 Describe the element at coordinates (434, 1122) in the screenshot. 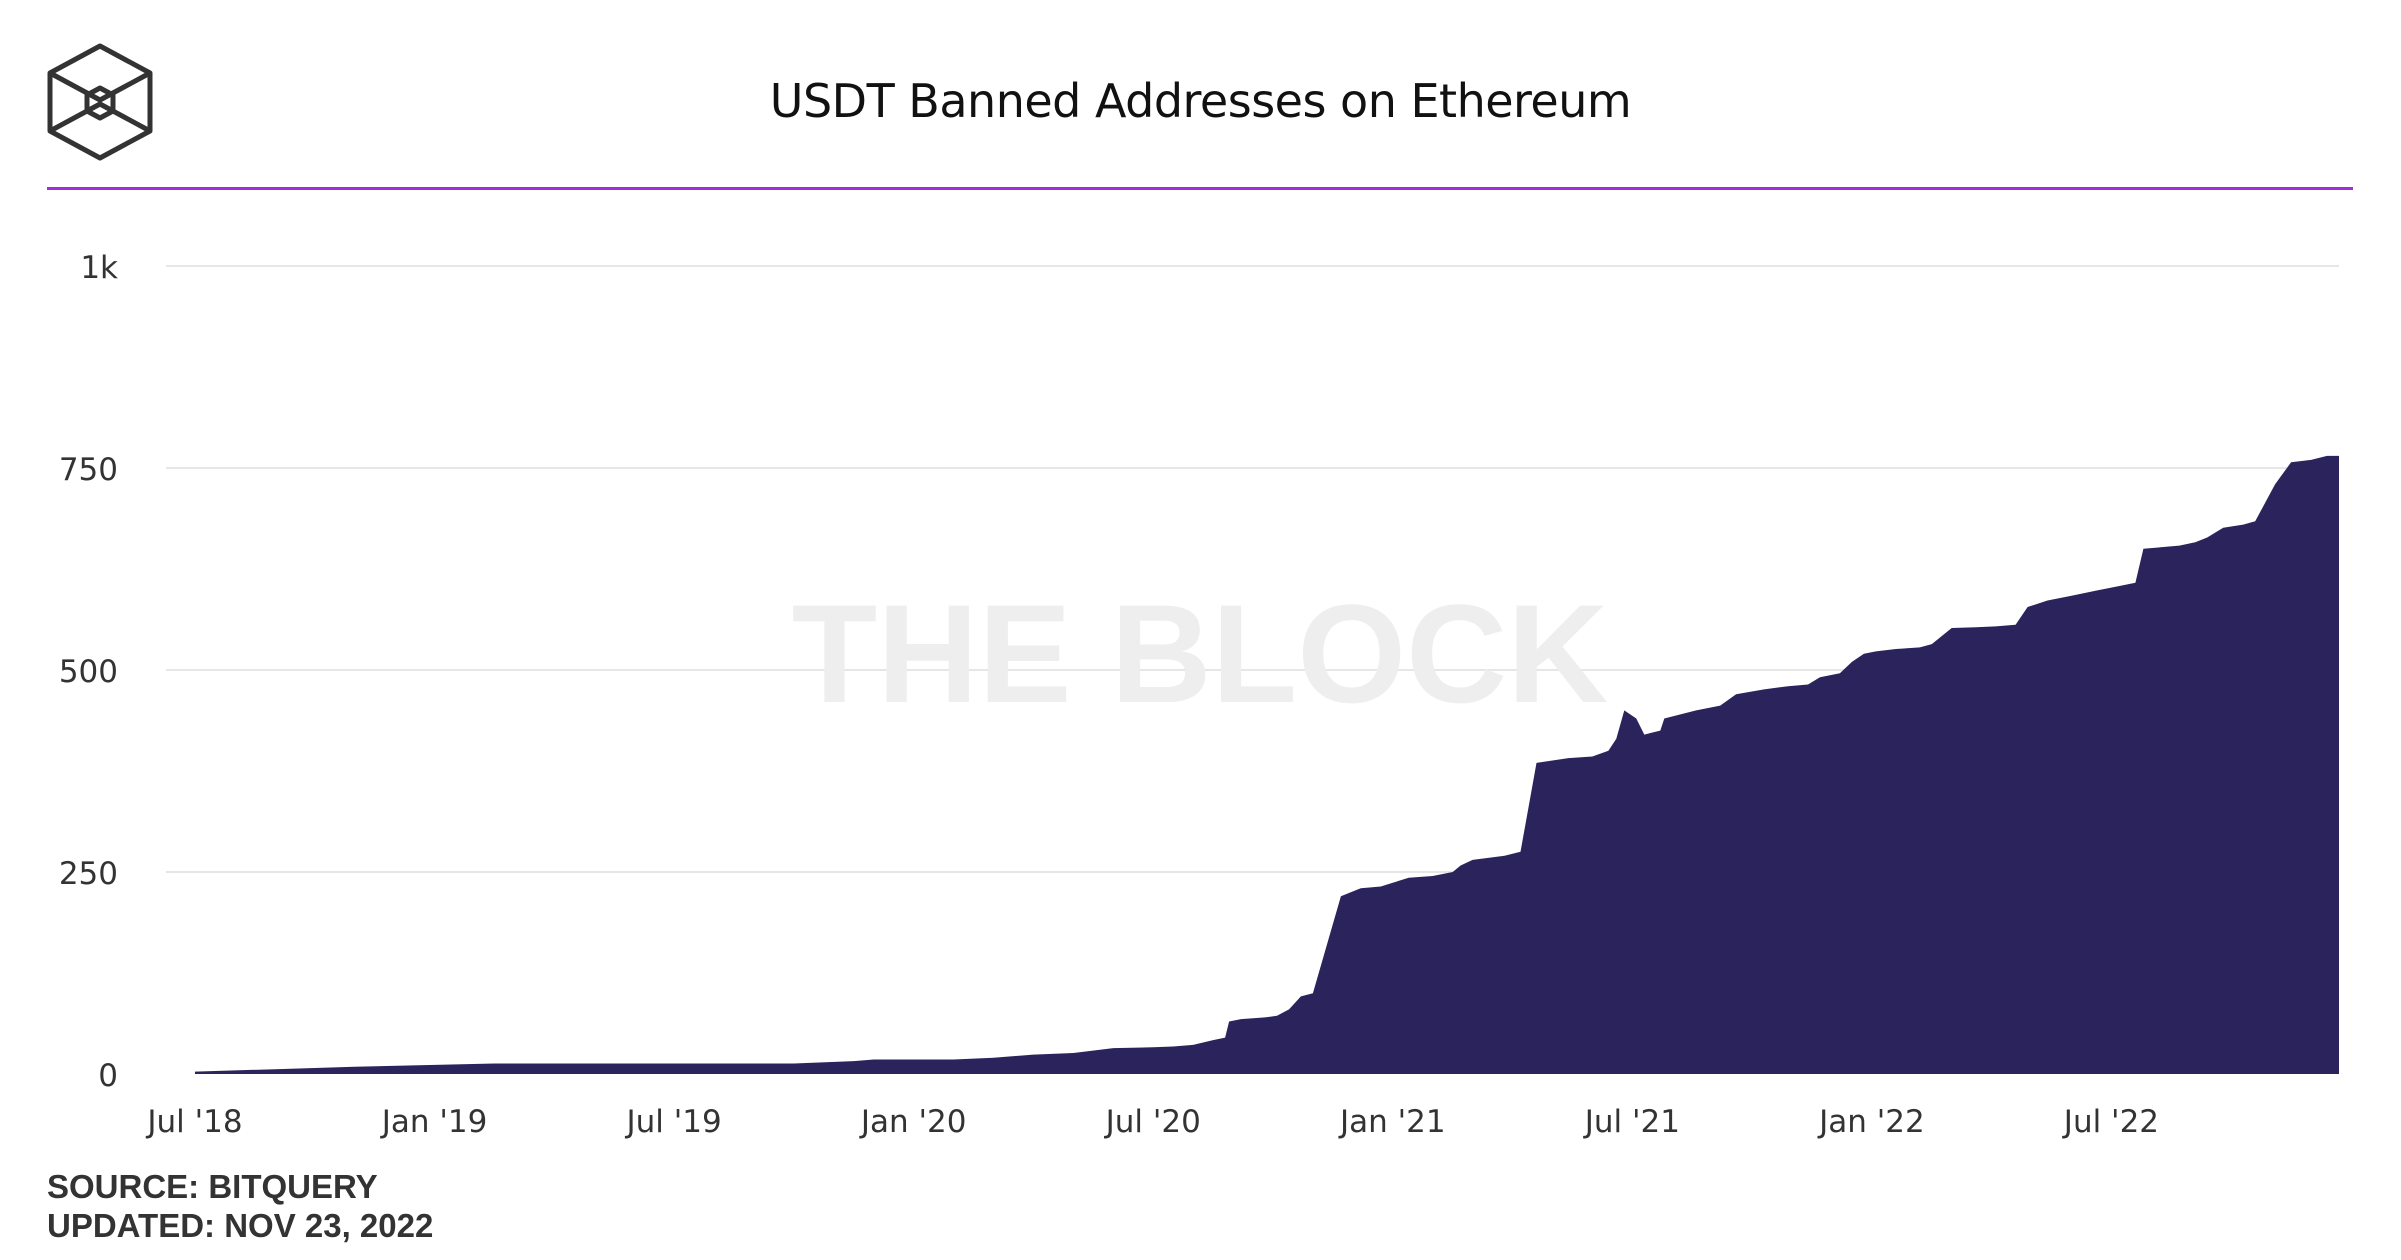

I see `x-tick-label: Jan '19` at that location.